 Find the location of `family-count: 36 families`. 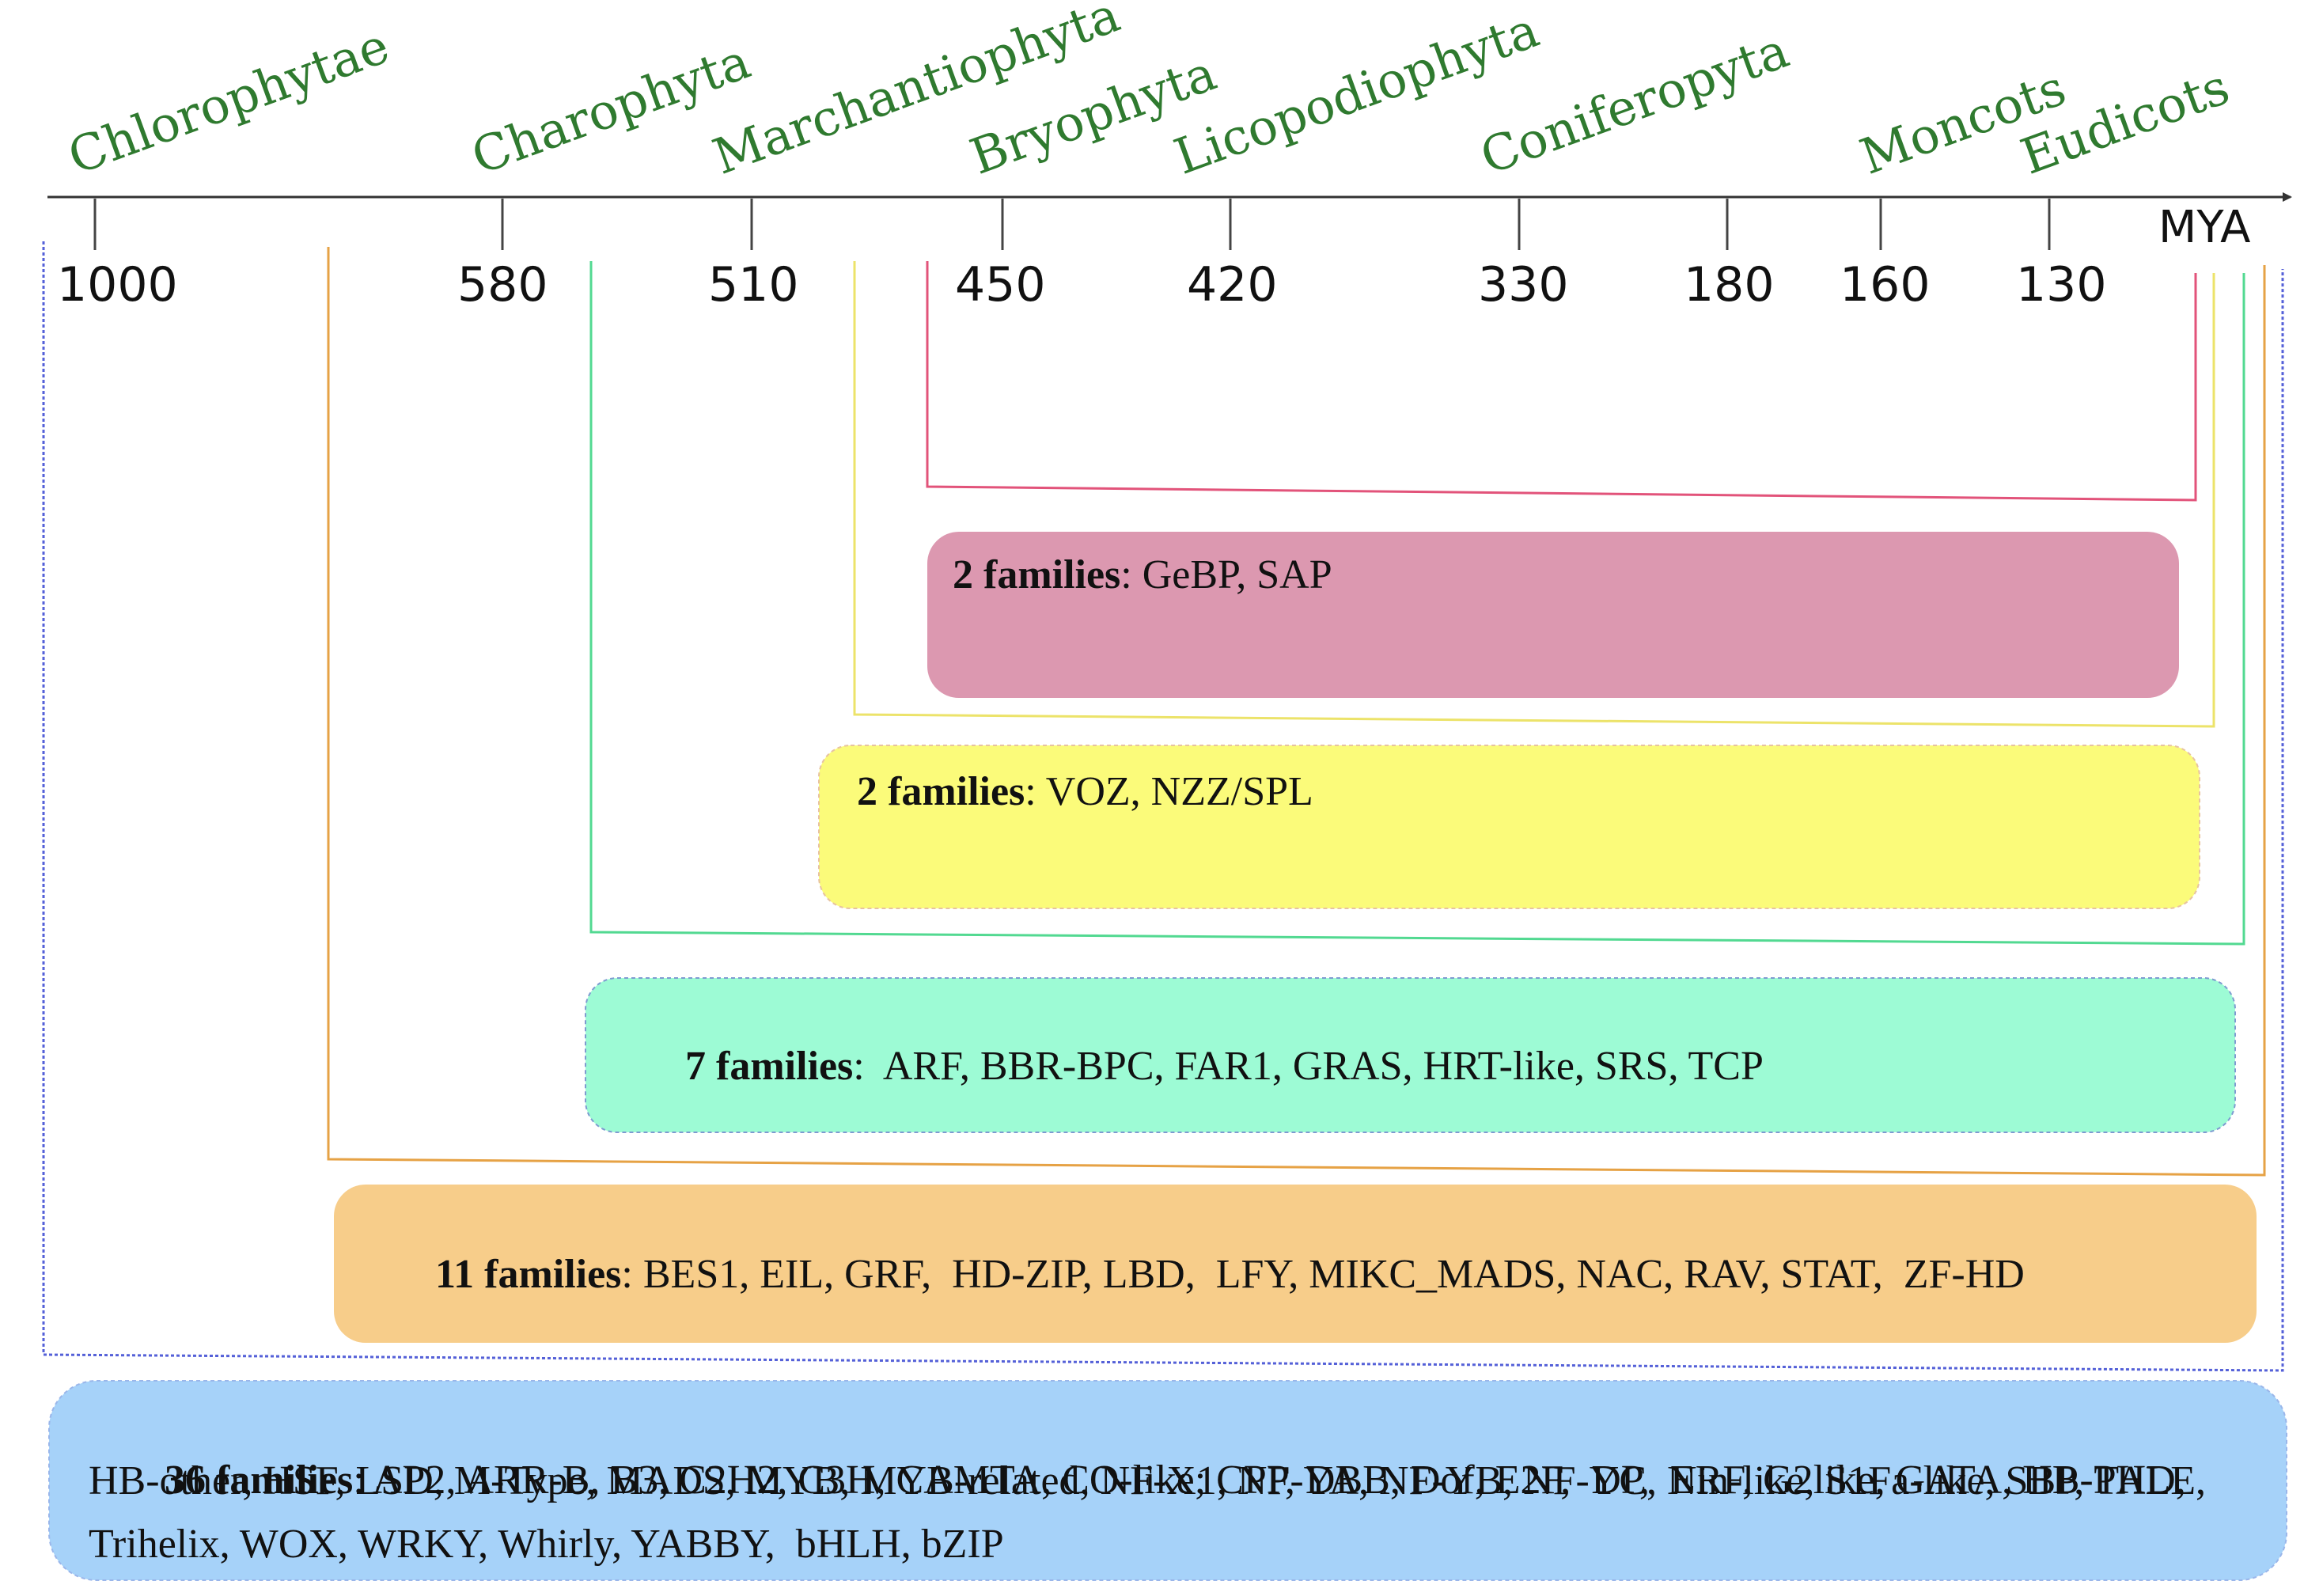

family-count: 36 families is located at coordinates (259, 1480).